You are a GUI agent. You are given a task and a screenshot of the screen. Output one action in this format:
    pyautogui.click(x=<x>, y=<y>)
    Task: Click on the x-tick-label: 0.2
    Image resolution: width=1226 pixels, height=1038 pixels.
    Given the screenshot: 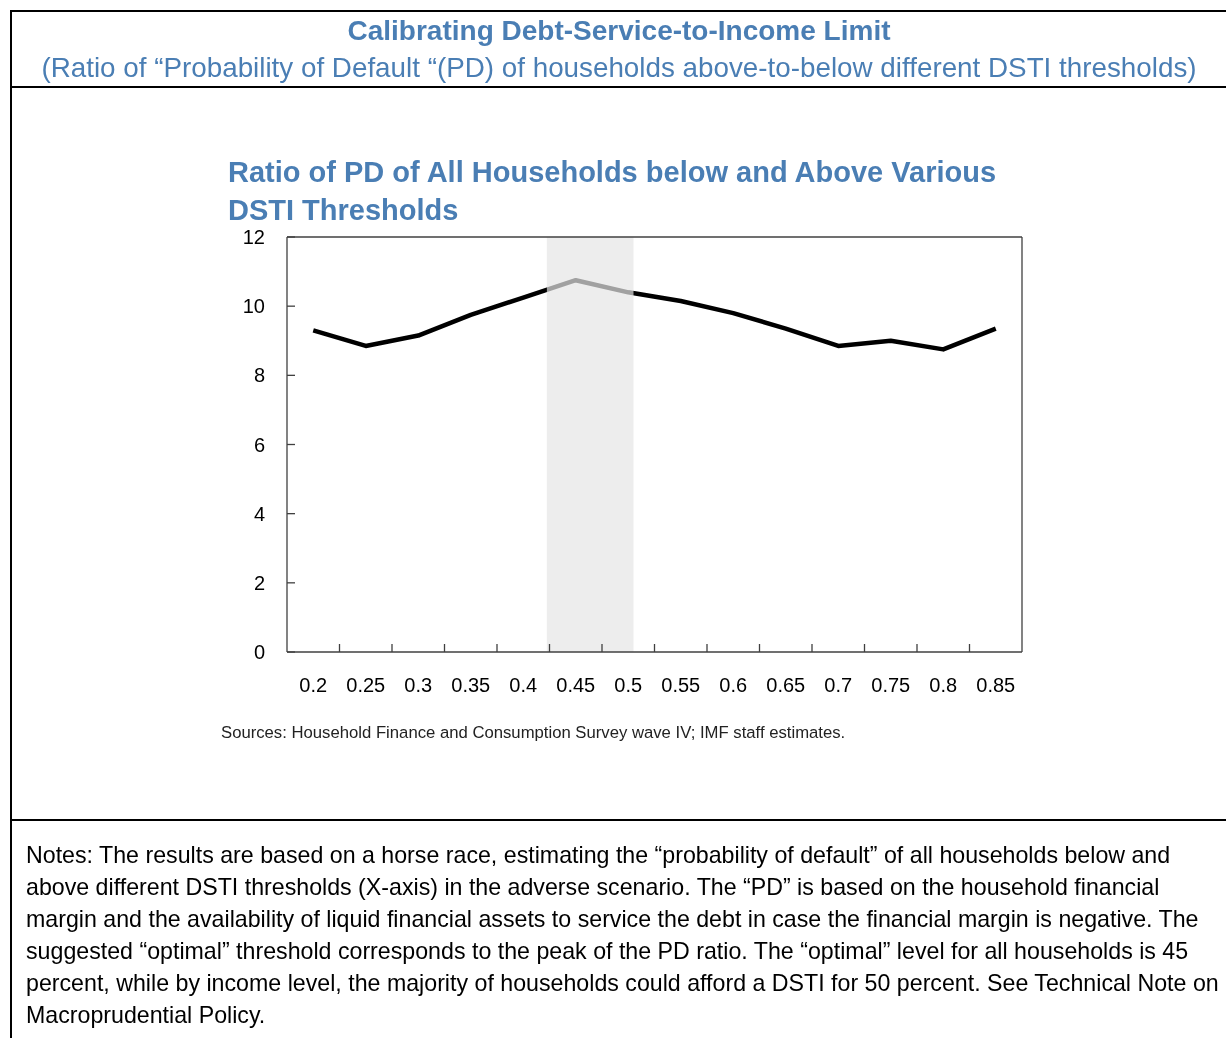 What is the action you would take?
    pyautogui.click(x=313, y=685)
    